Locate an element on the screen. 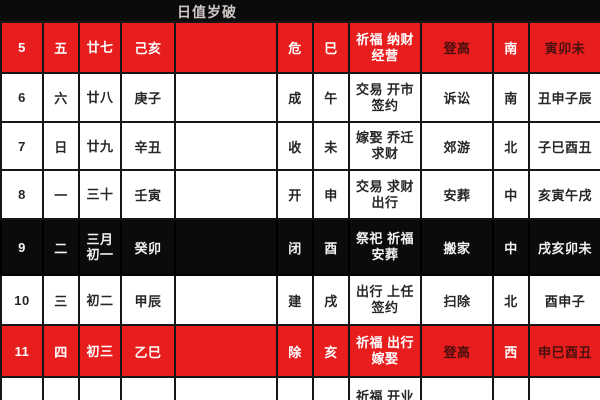  weekday-cell: 一 is located at coordinates (61, 194).